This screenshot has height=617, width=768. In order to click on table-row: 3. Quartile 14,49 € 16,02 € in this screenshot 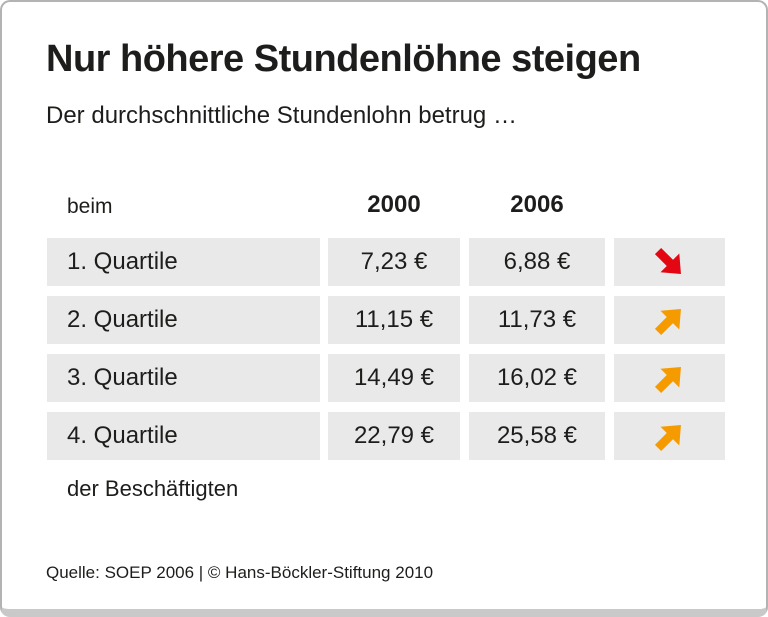, I will do `click(386, 378)`.